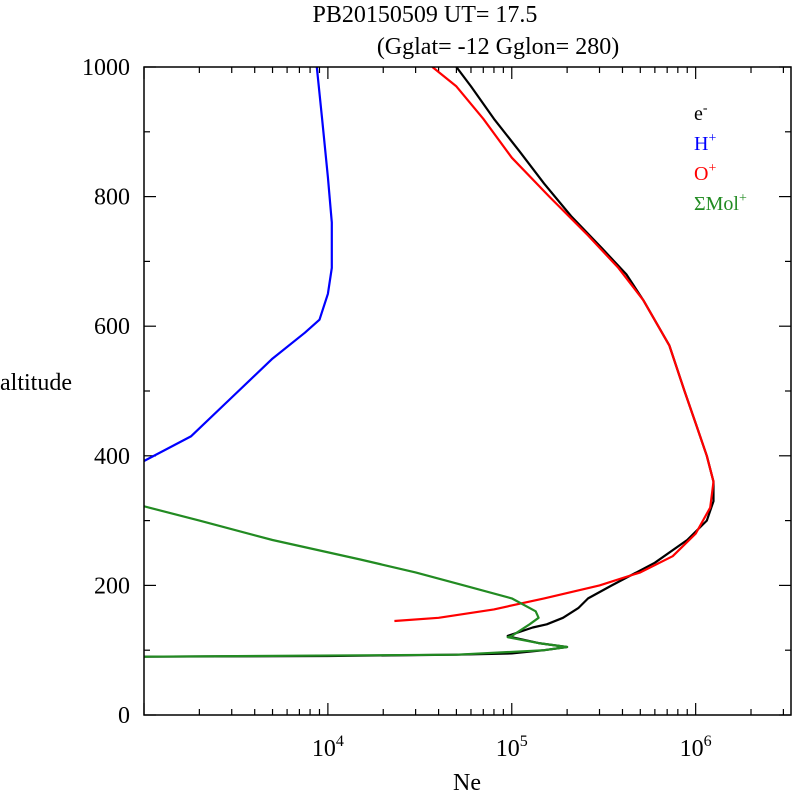 This screenshot has height=796, width=792. What do you see at coordinates (425, 15) in the screenshot?
I see `chart-title-line-1: PB20150509 UT= 17.5` at bounding box center [425, 15].